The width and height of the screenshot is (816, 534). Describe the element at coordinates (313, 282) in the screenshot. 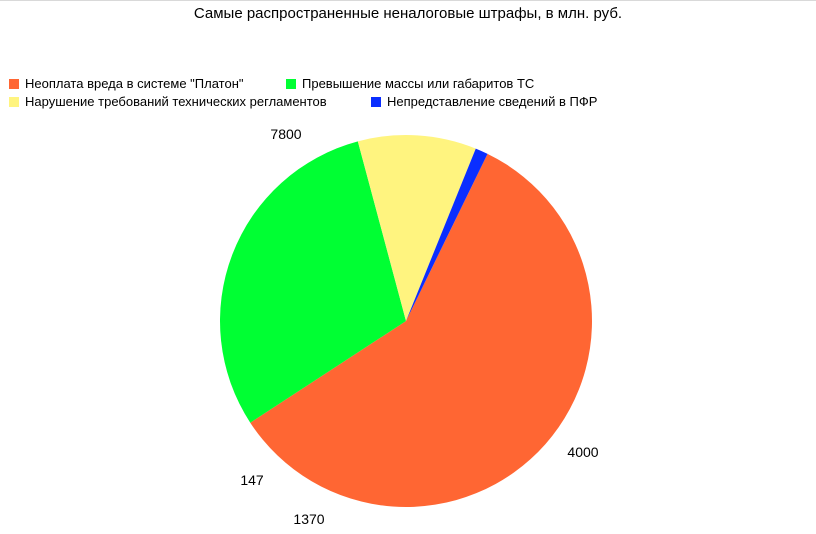

I see `pie-slice-mass` at that location.